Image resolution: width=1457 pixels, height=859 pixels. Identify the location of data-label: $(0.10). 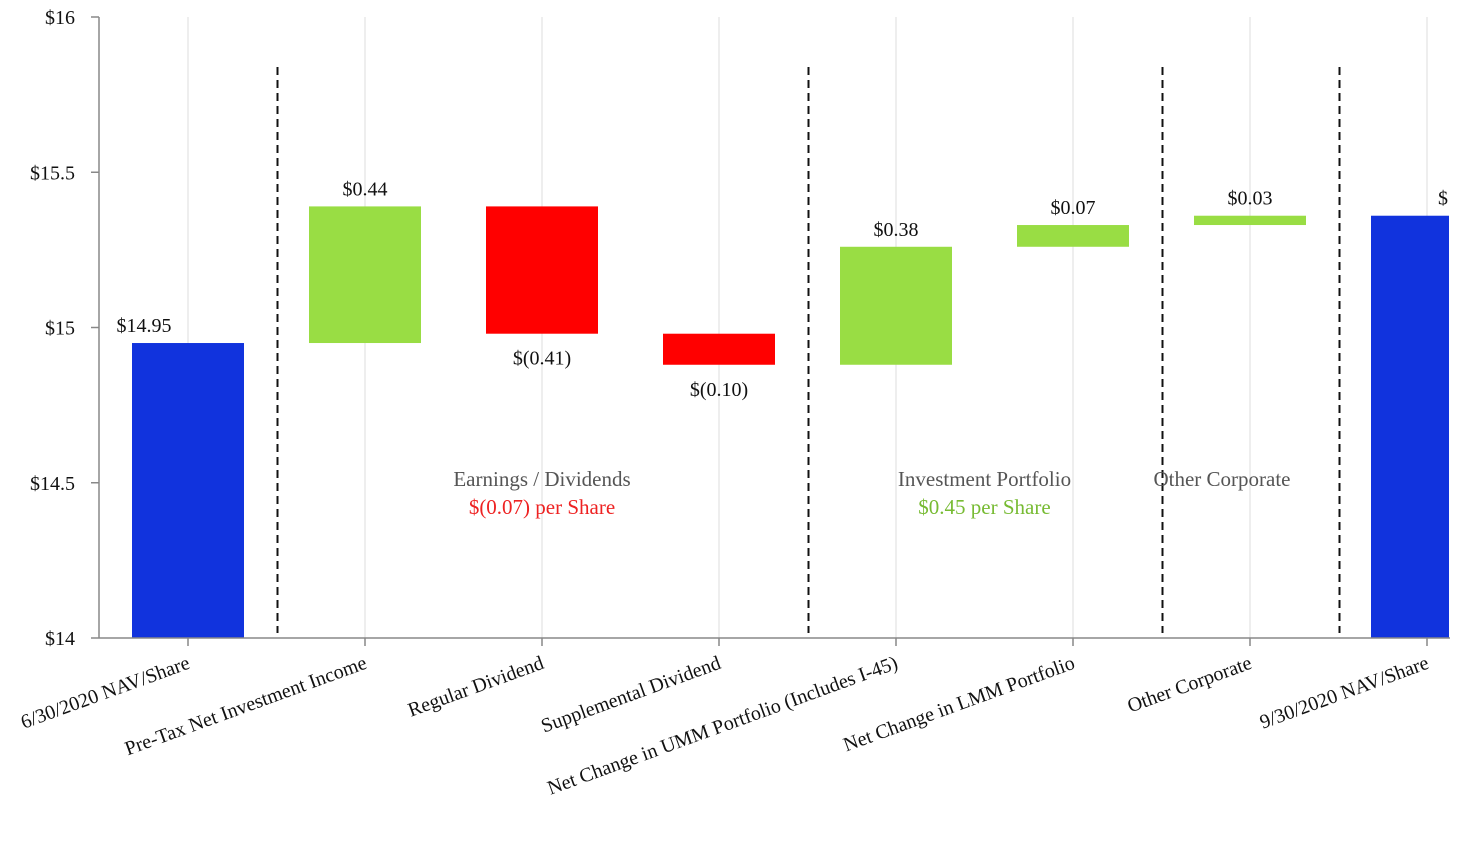
(719, 390).